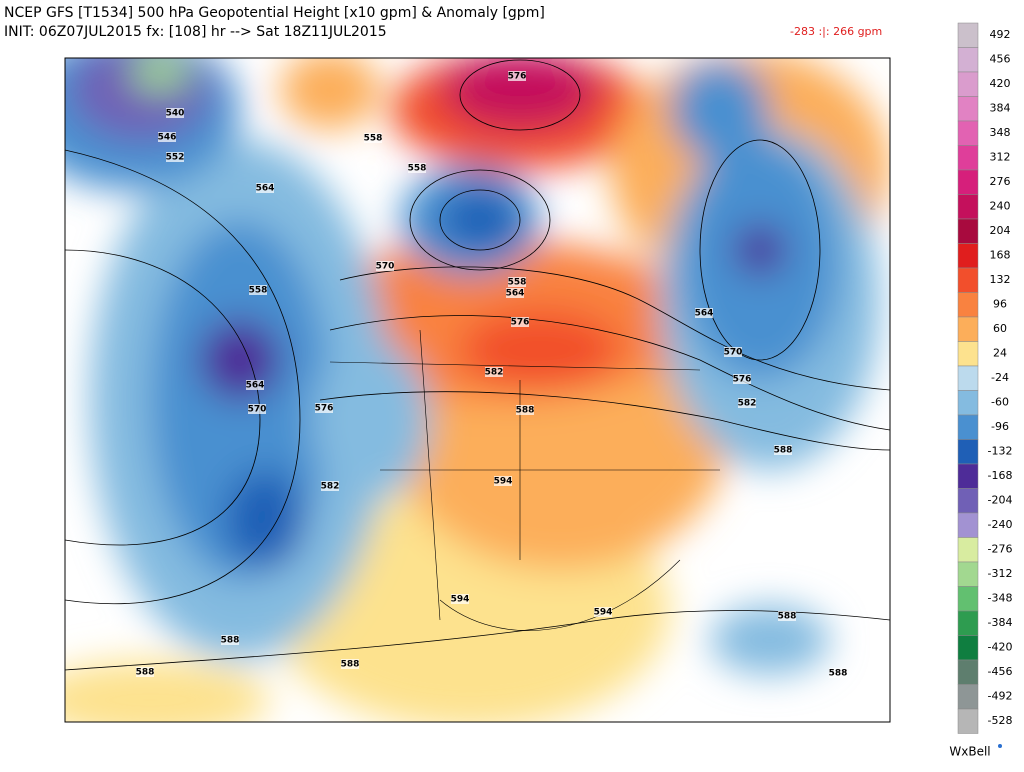 This screenshot has height=772, width=1024. Describe the element at coordinates (1000, 83) in the screenshot. I see `colorbar-label: 420` at that location.